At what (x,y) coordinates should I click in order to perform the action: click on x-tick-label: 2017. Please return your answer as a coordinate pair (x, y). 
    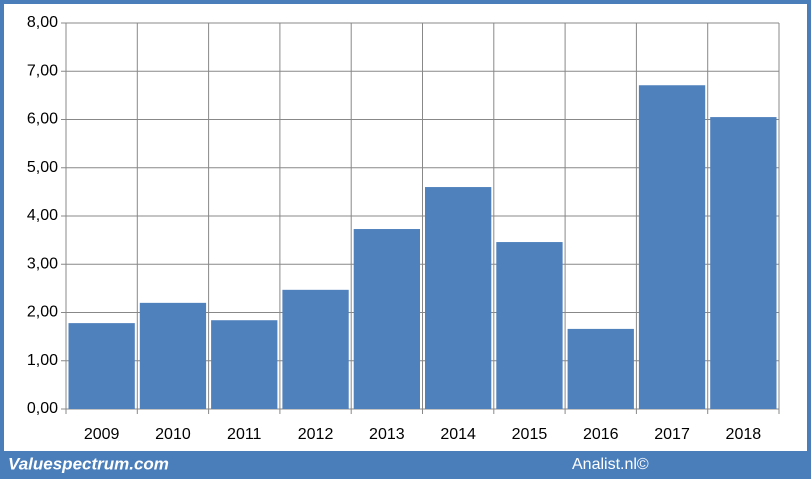
    Looking at the image, I should click on (672, 434).